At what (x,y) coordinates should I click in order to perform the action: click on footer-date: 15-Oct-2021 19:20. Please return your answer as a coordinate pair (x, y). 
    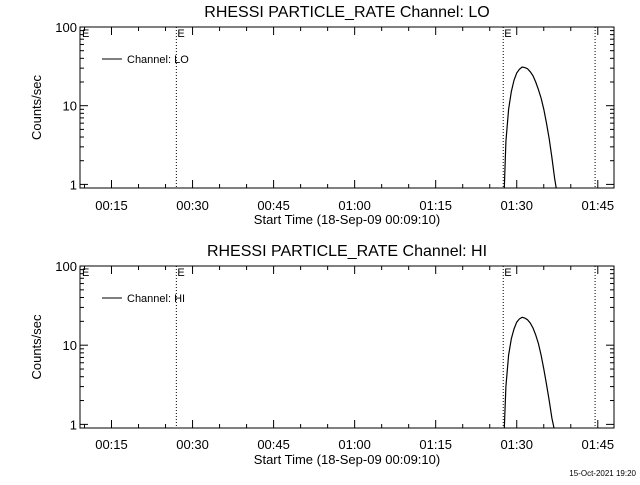
    Looking at the image, I should click on (602, 473).